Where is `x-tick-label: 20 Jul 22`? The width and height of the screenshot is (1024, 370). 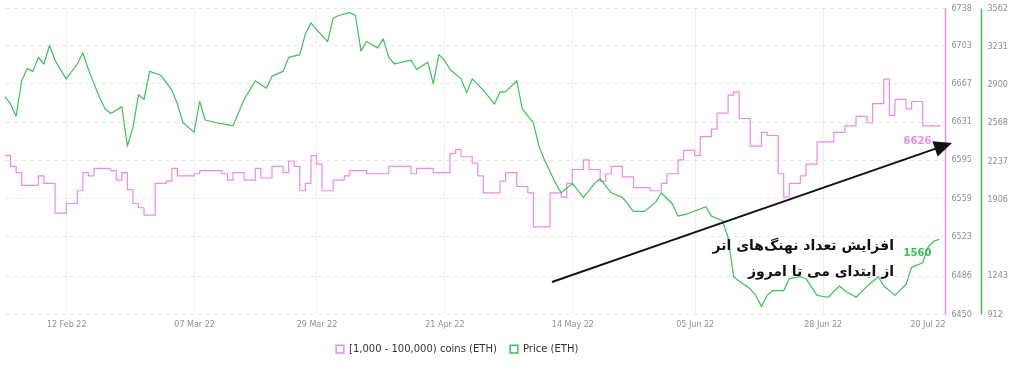
x-tick-label: 20 Jul 22 is located at coordinates (928, 324).